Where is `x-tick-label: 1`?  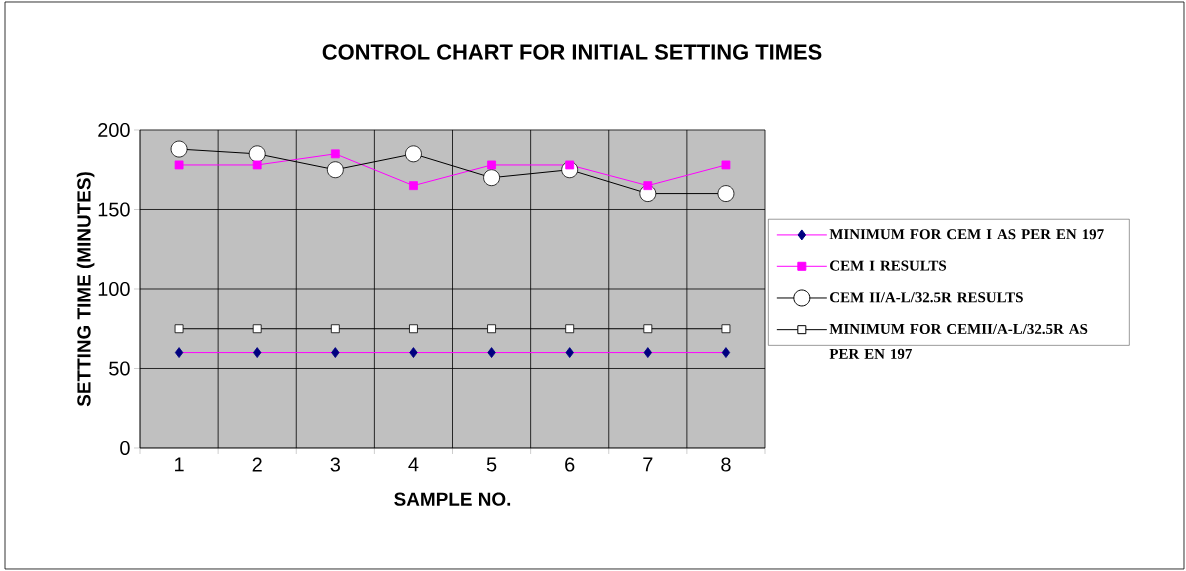 x-tick-label: 1 is located at coordinates (179, 464).